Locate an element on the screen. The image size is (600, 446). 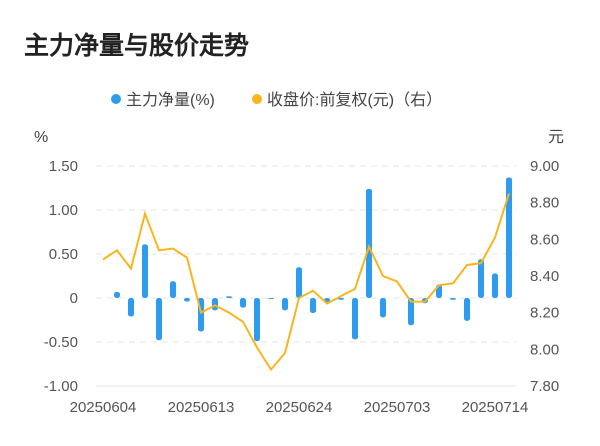
left-tick-label: -1.00 is located at coordinates (61, 386).